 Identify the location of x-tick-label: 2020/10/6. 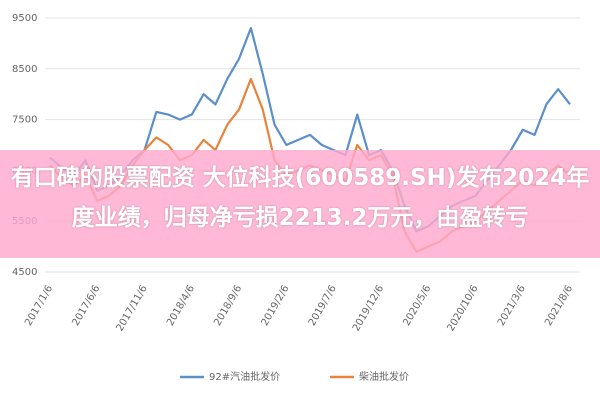
(462, 309).